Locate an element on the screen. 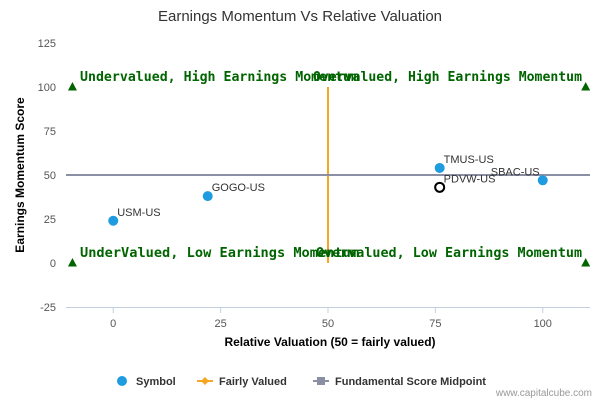  credit-text: www.capitalcube.com is located at coordinates (543, 393).